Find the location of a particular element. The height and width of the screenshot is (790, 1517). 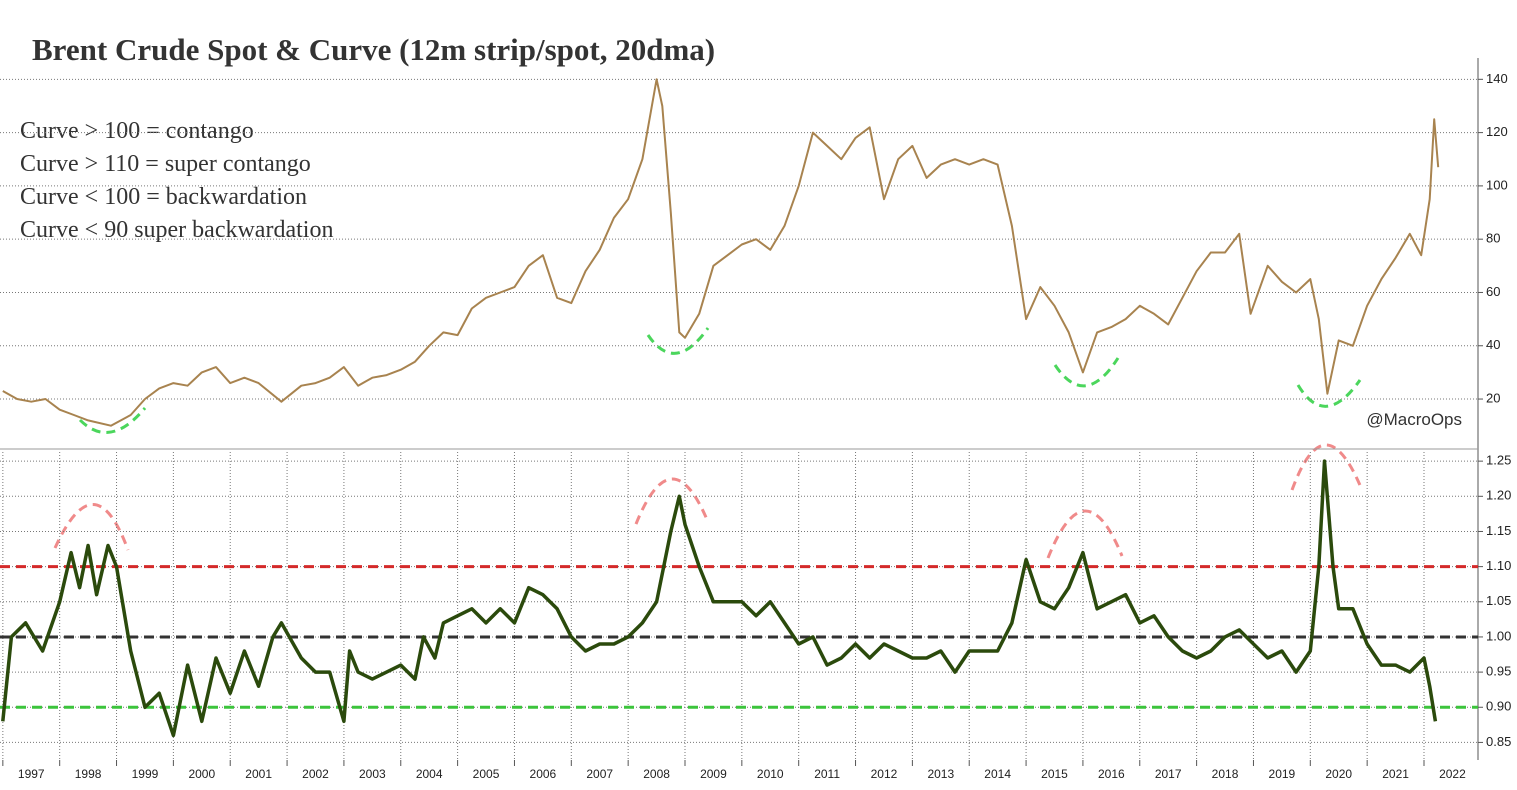

y-tick-label: 100 is located at coordinates (1497, 184).